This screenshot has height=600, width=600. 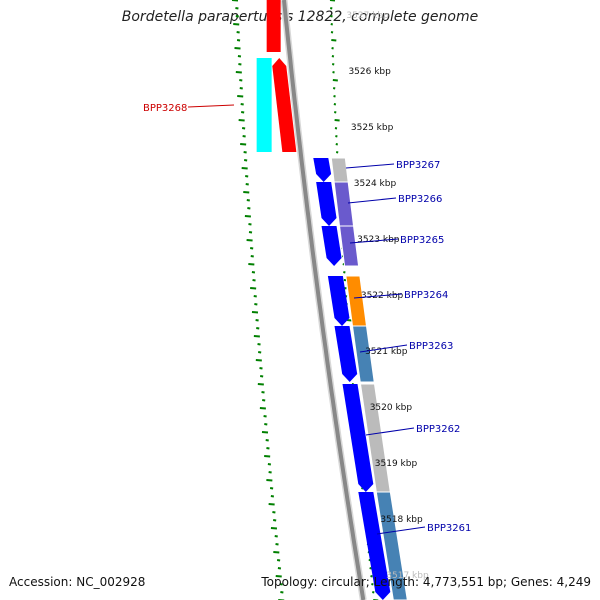 What do you see at coordinates (165, 108) in the screenshot?
I see `gene-label: BPP3268` at bounding box center [165, 108].